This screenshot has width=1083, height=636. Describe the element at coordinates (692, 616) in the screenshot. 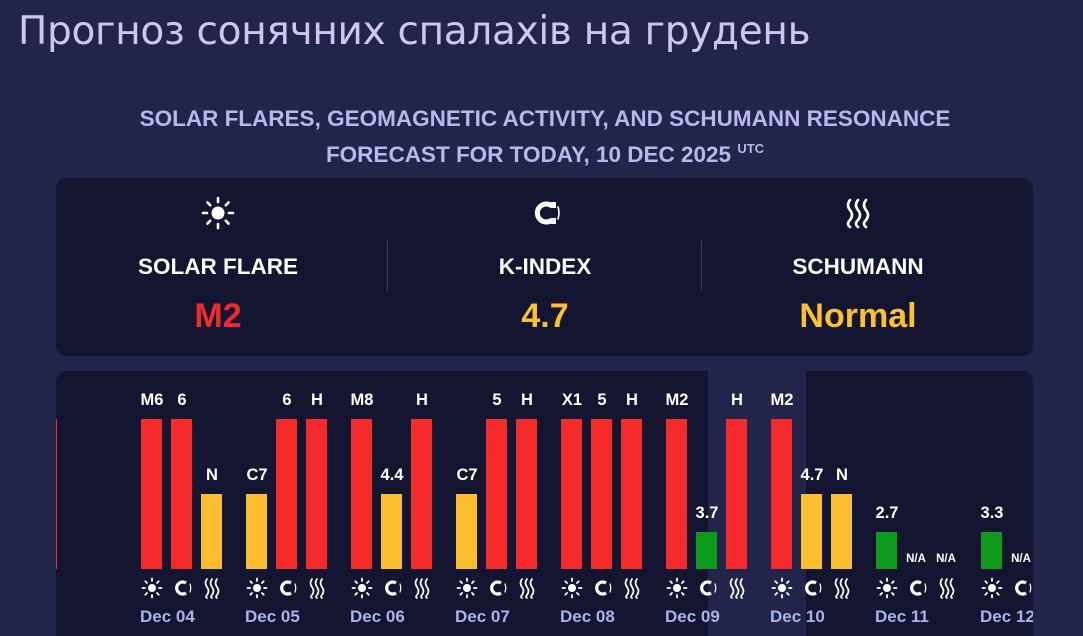

I see `day-date-label: Dec 09` at that location.